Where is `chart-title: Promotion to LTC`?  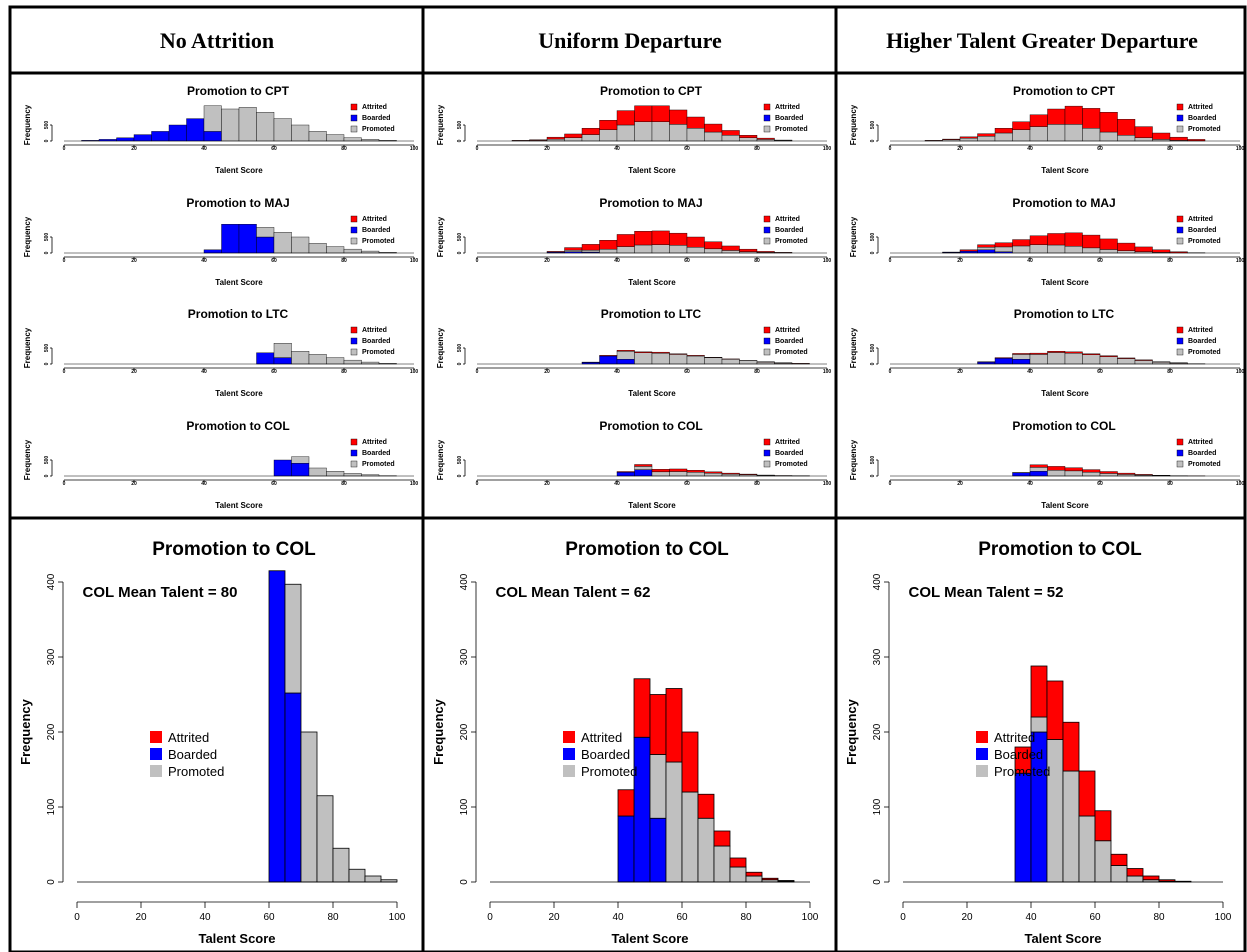
chart-title: Promotion to LTC is located at coordinates (1064, 314).